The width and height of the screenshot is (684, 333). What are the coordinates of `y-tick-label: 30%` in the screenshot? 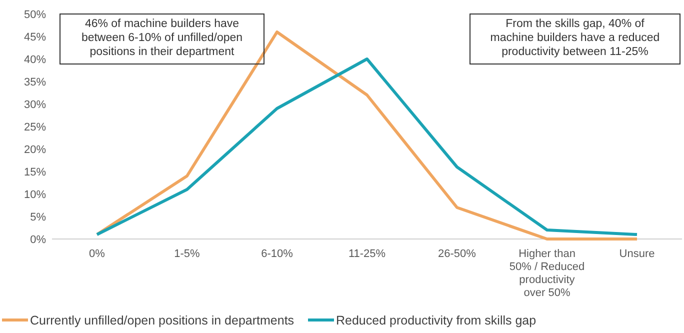 It's located at (35, 104).